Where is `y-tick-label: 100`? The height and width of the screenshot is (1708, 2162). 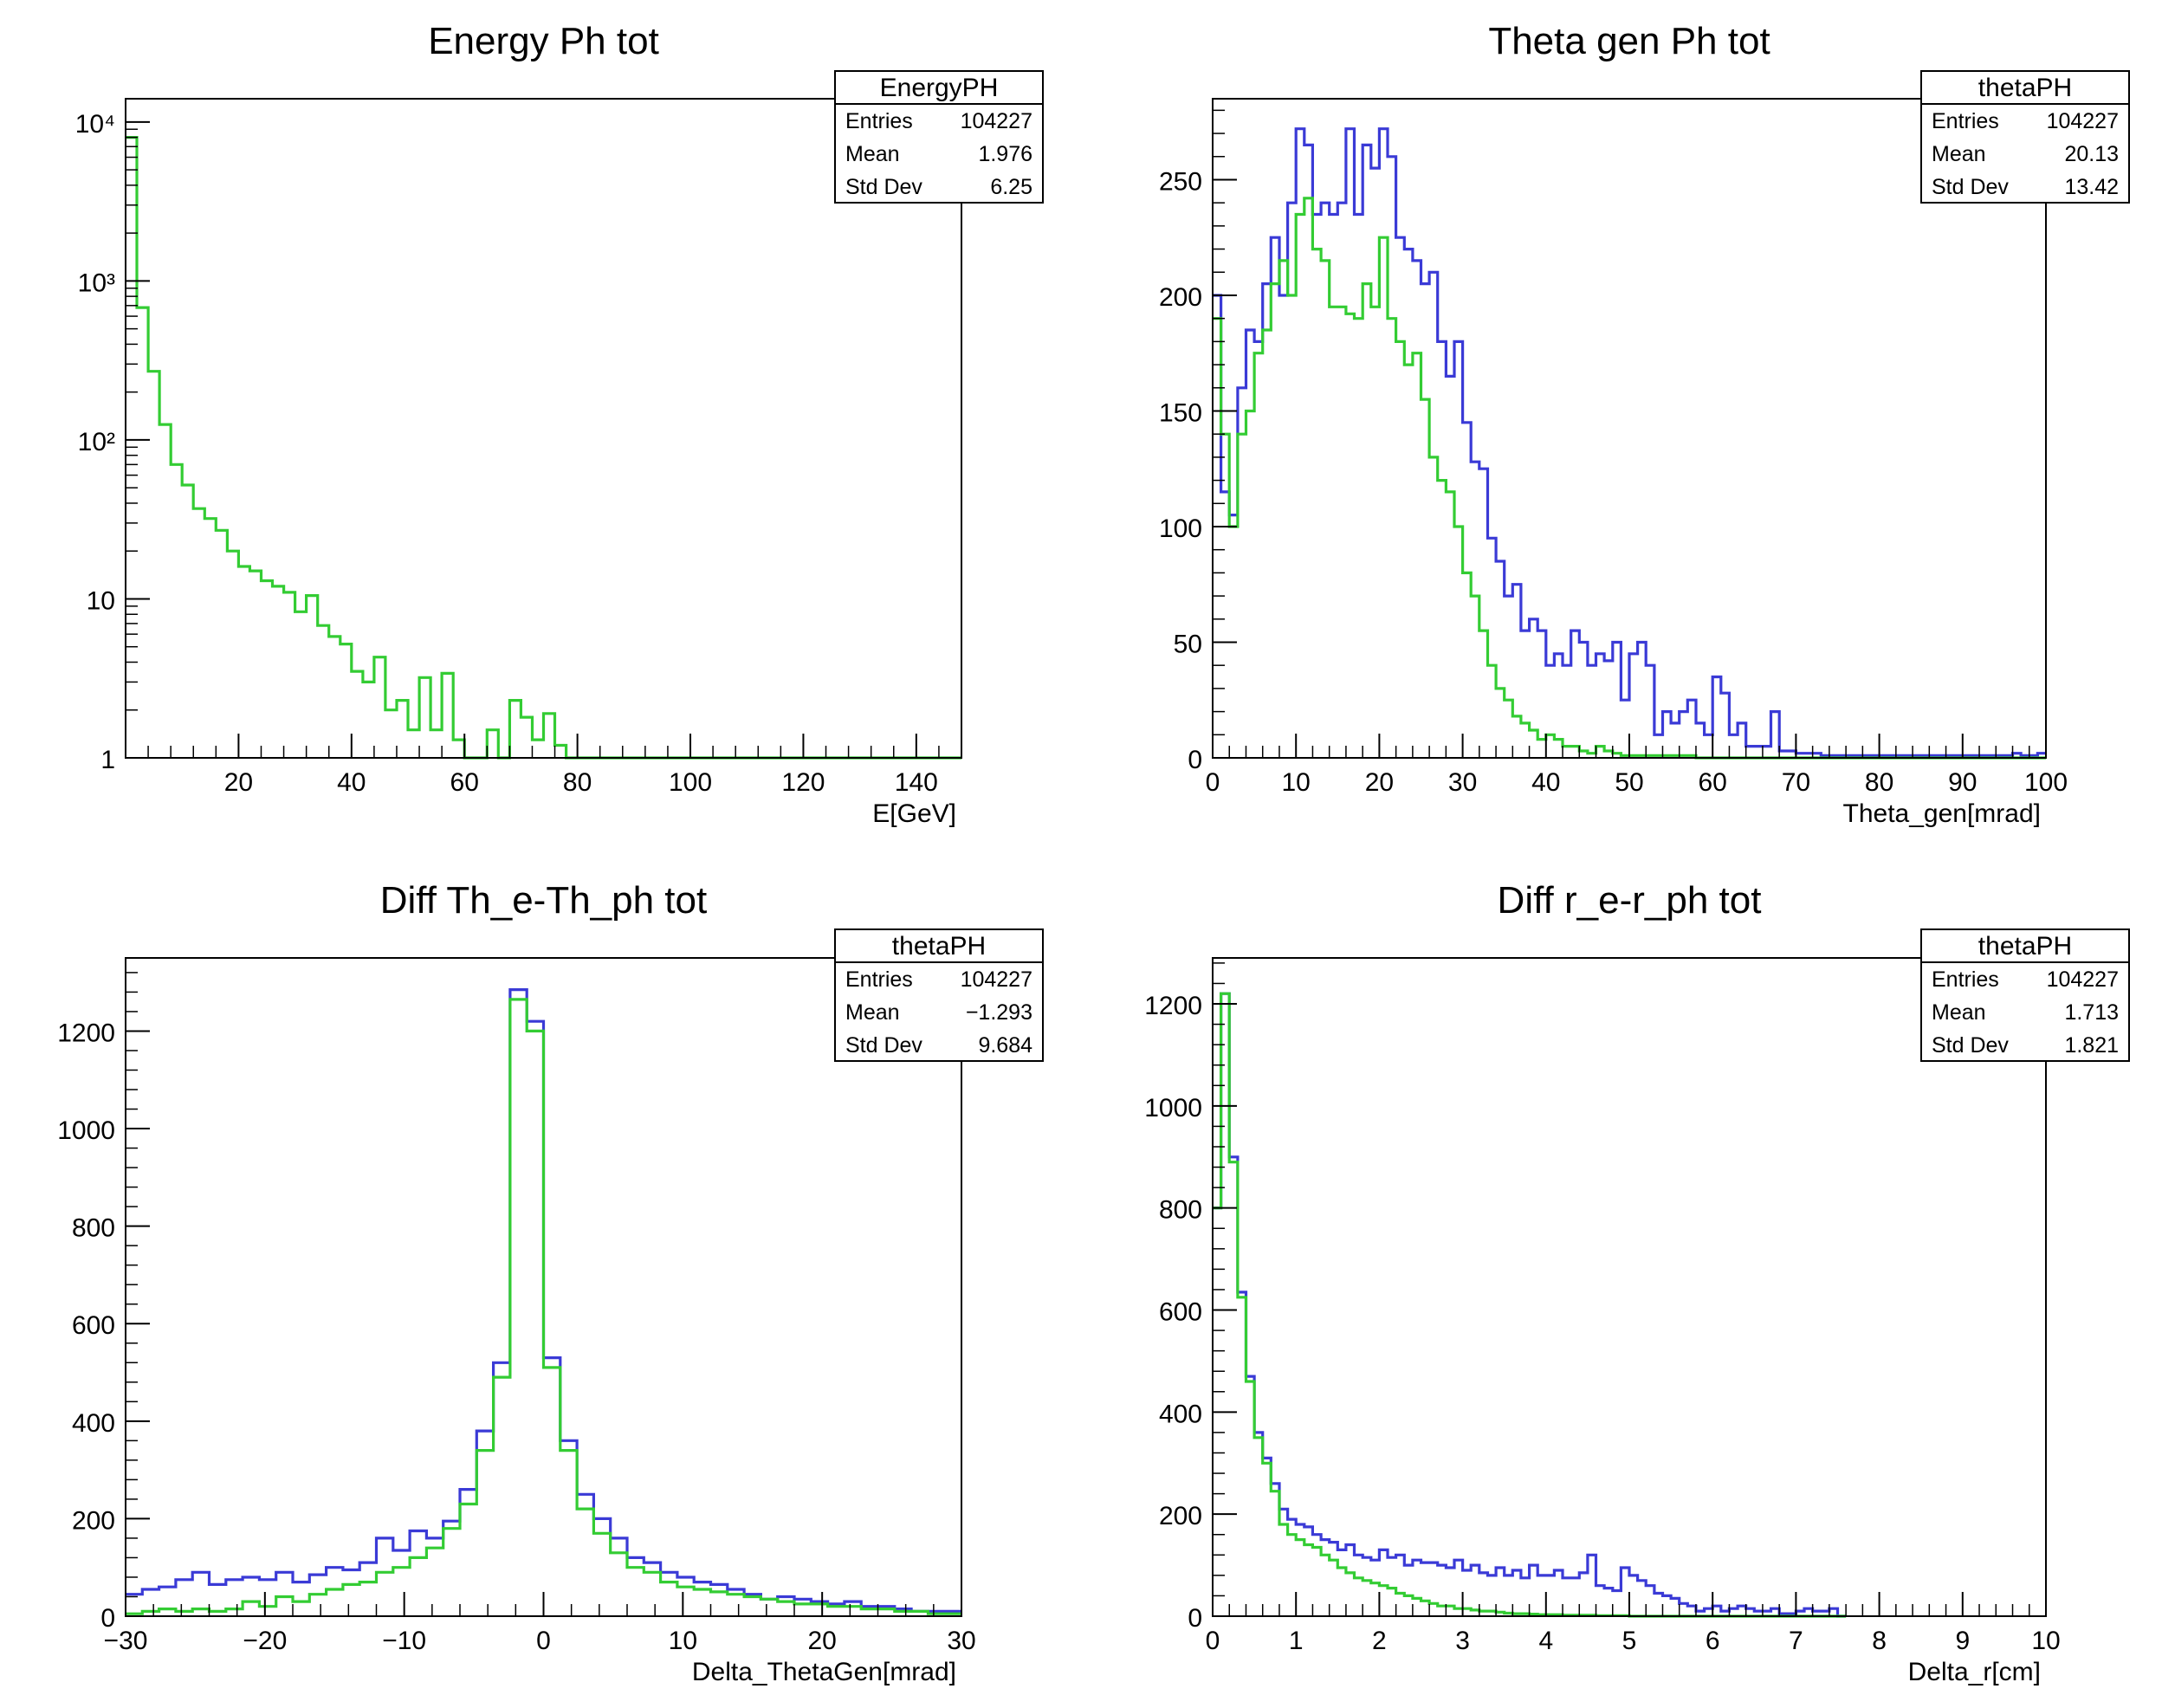 y-tick-label: 100 is located at coordinates (1181, 528).